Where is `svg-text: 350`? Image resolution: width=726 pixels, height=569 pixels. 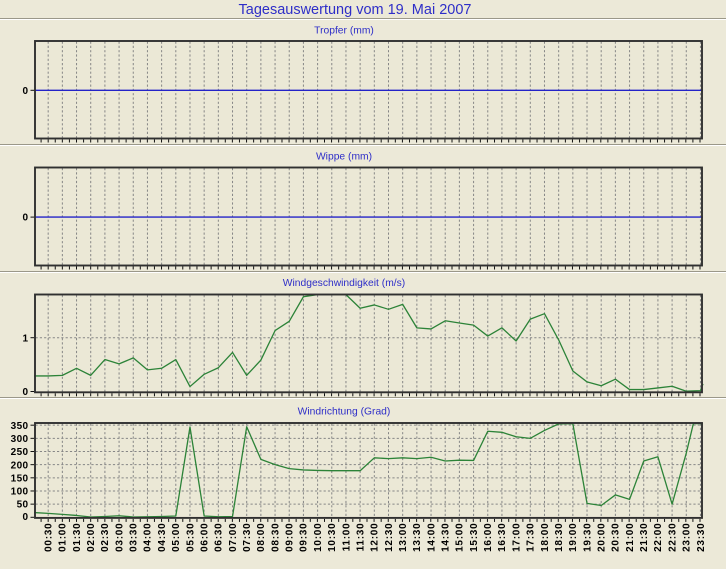
svg-text: 350 is located at coordinates (20, 426).